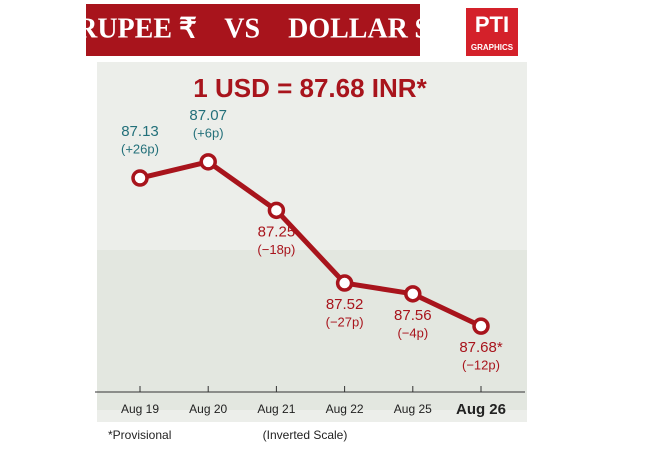  What do you see at coordinates (310, 88) in the screenshot?
I see `subtitle: 1 USD = 87.68 INR*` at bounding box center [310, 88].